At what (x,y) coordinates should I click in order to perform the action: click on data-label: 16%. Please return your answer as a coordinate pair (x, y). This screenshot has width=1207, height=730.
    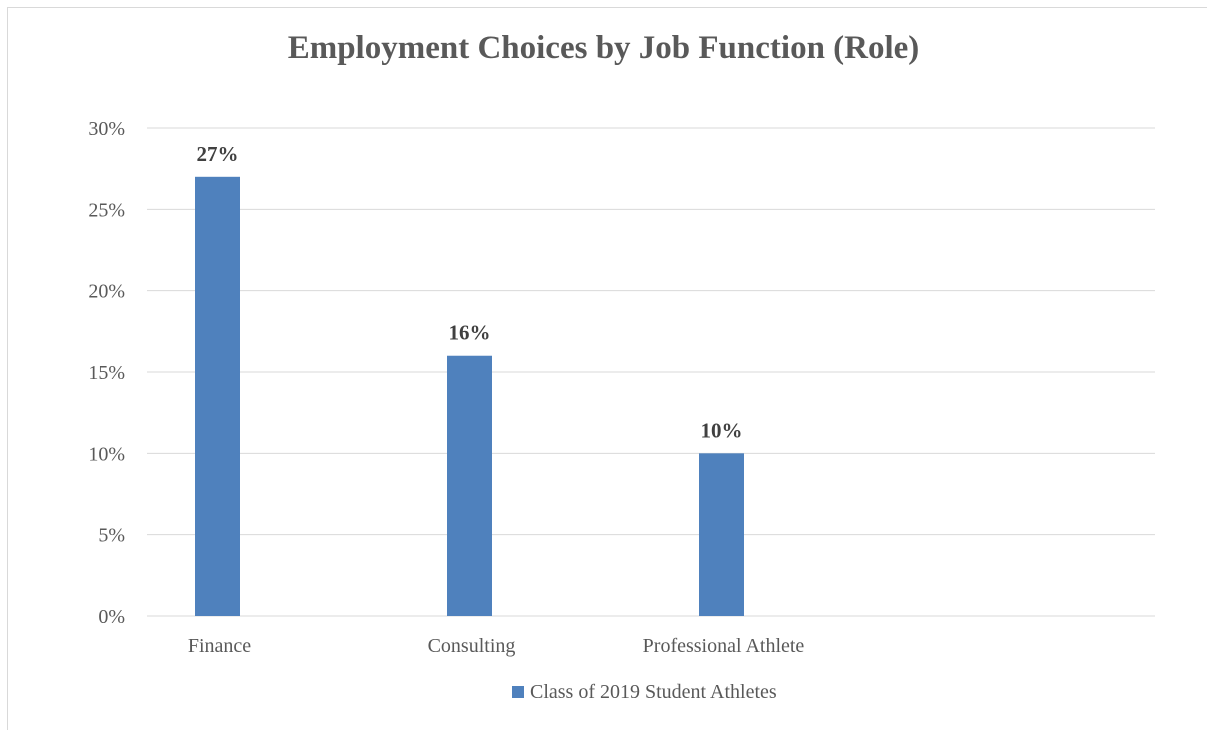
    Looking at the image, I should click on (470, 333).